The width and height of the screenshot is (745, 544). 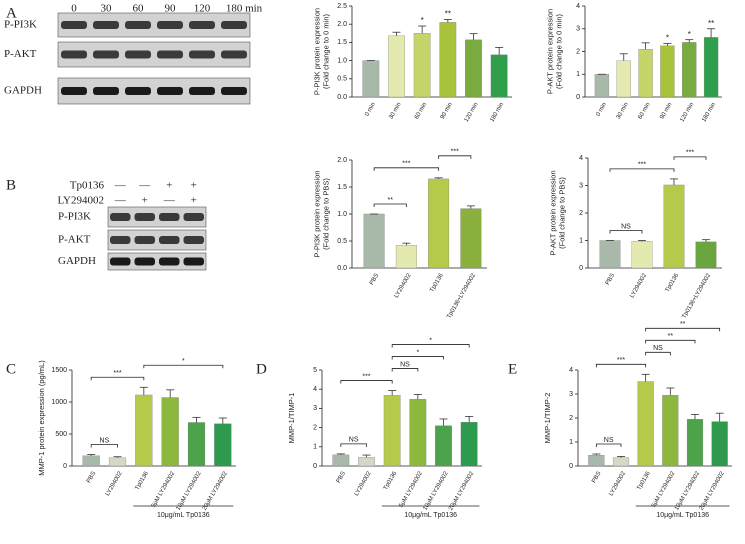 I want to click on y-tick-label: 1500, so click(x=59, y=370).